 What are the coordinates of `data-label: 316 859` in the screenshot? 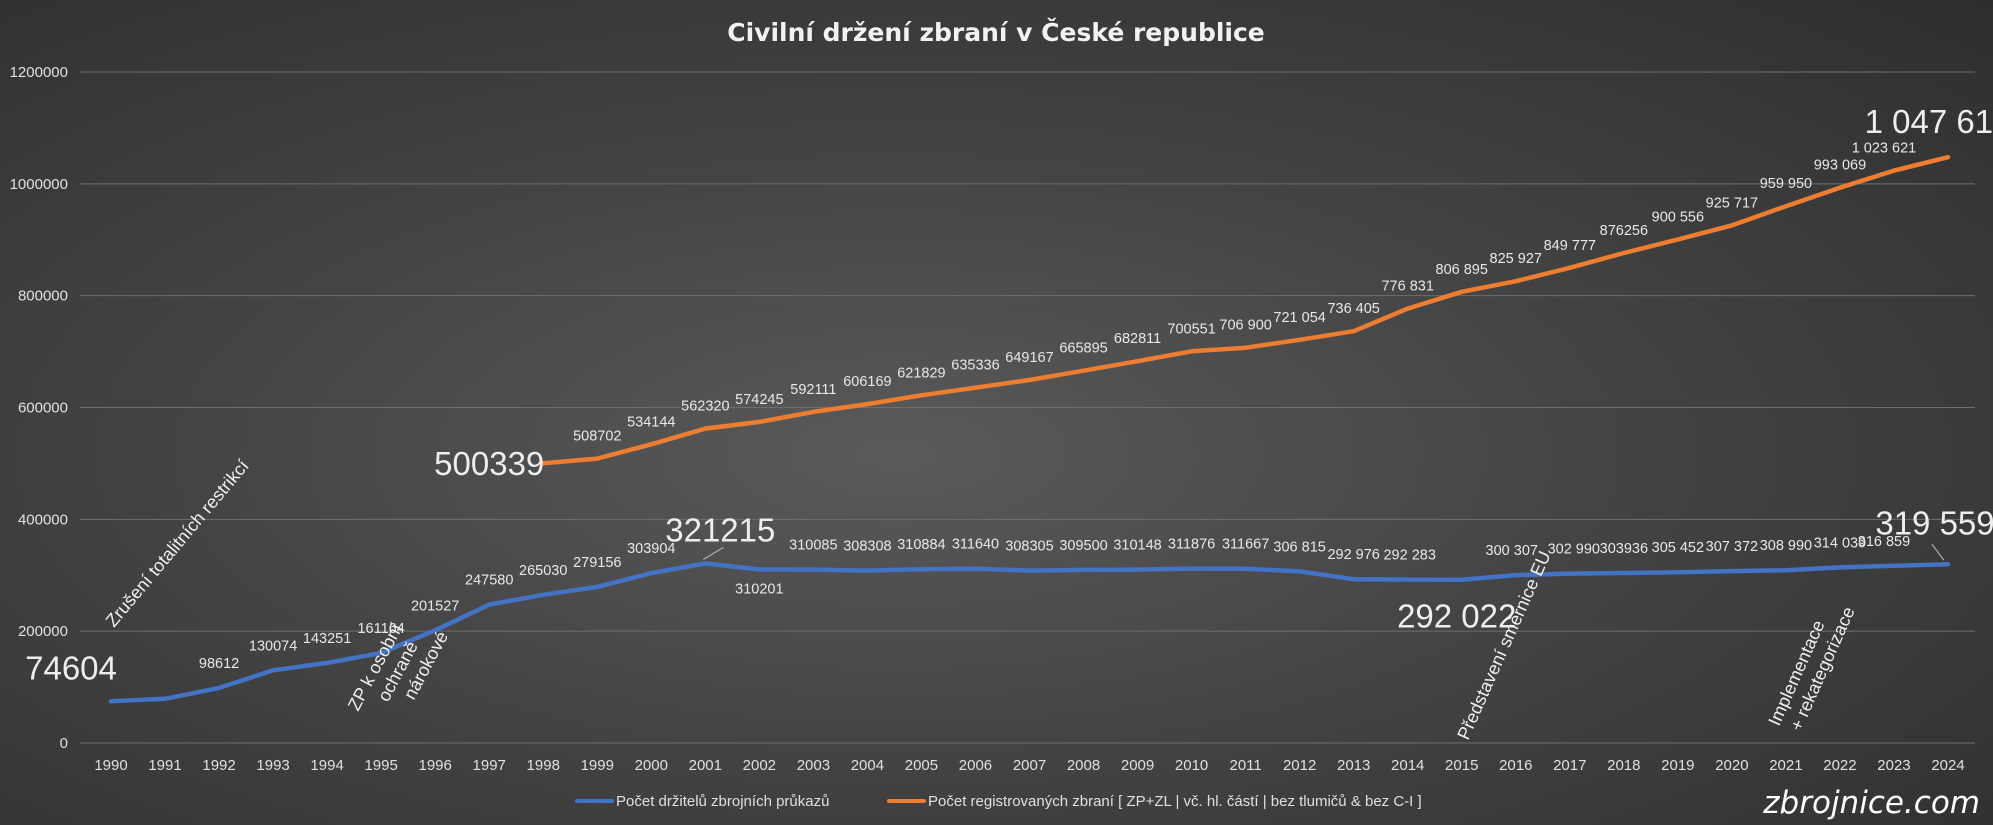 It's located at (1884, 542).